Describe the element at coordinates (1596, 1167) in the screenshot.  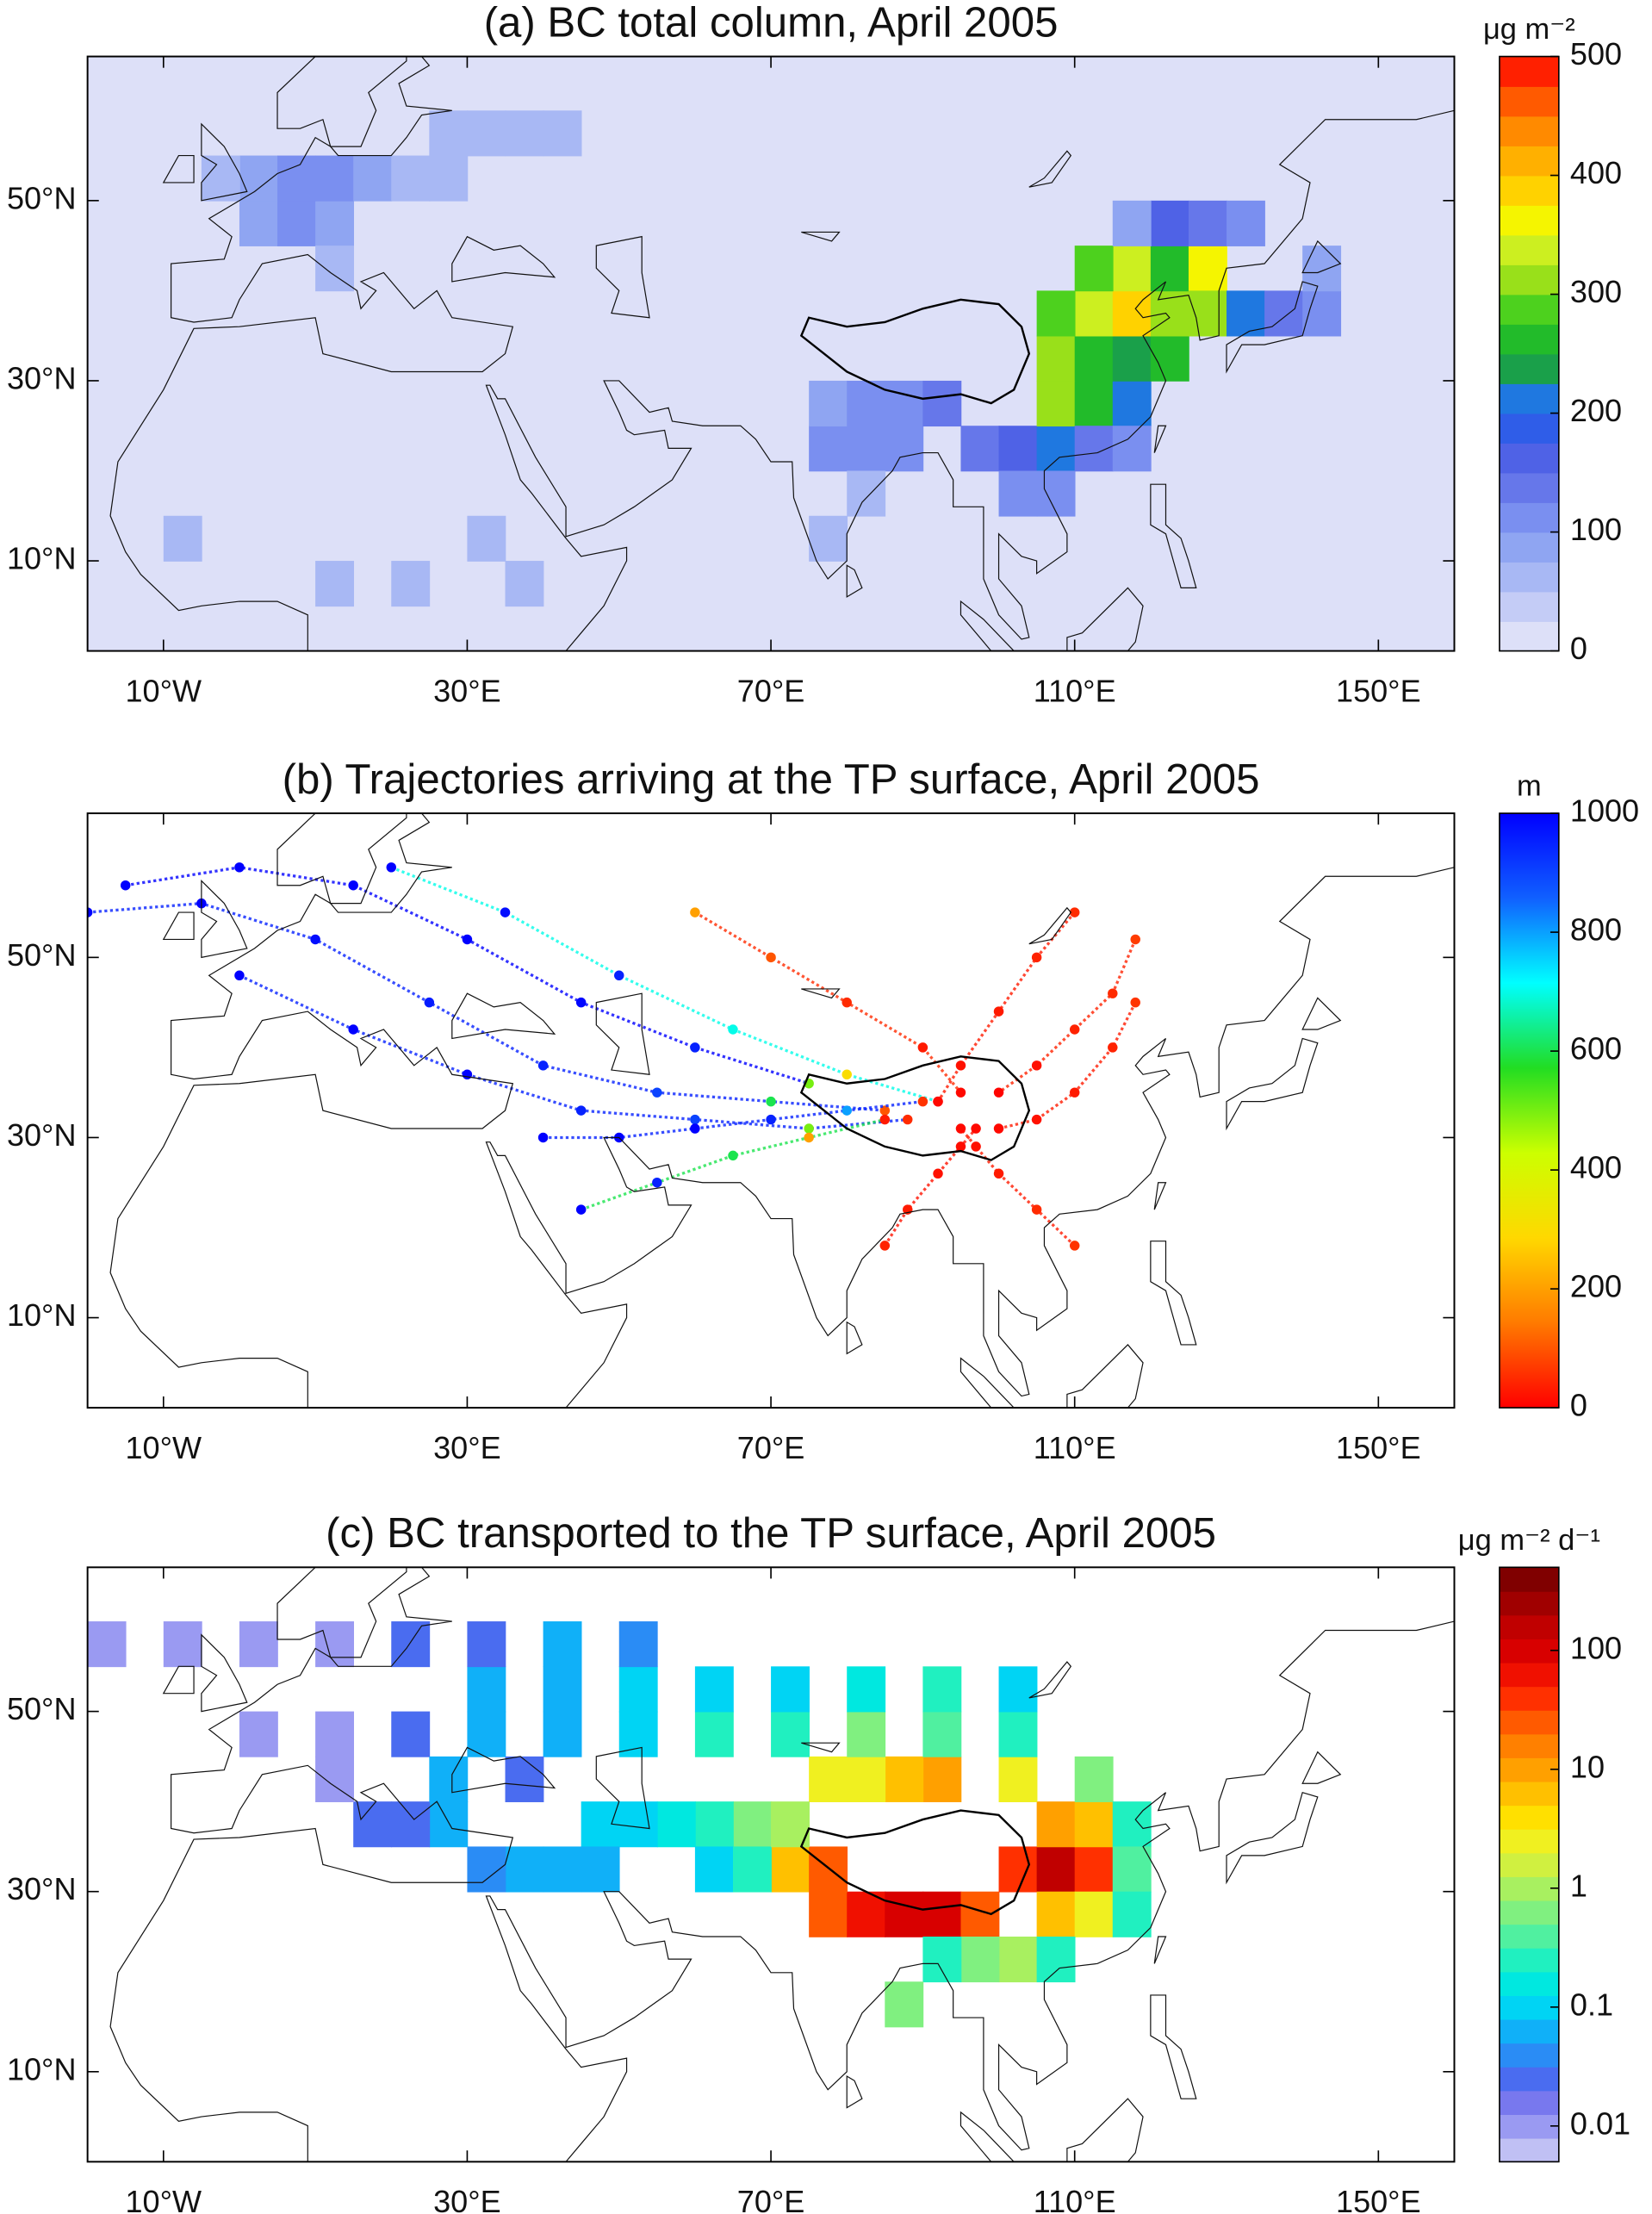
I see `colorbar-tick-label: 400` at that location.